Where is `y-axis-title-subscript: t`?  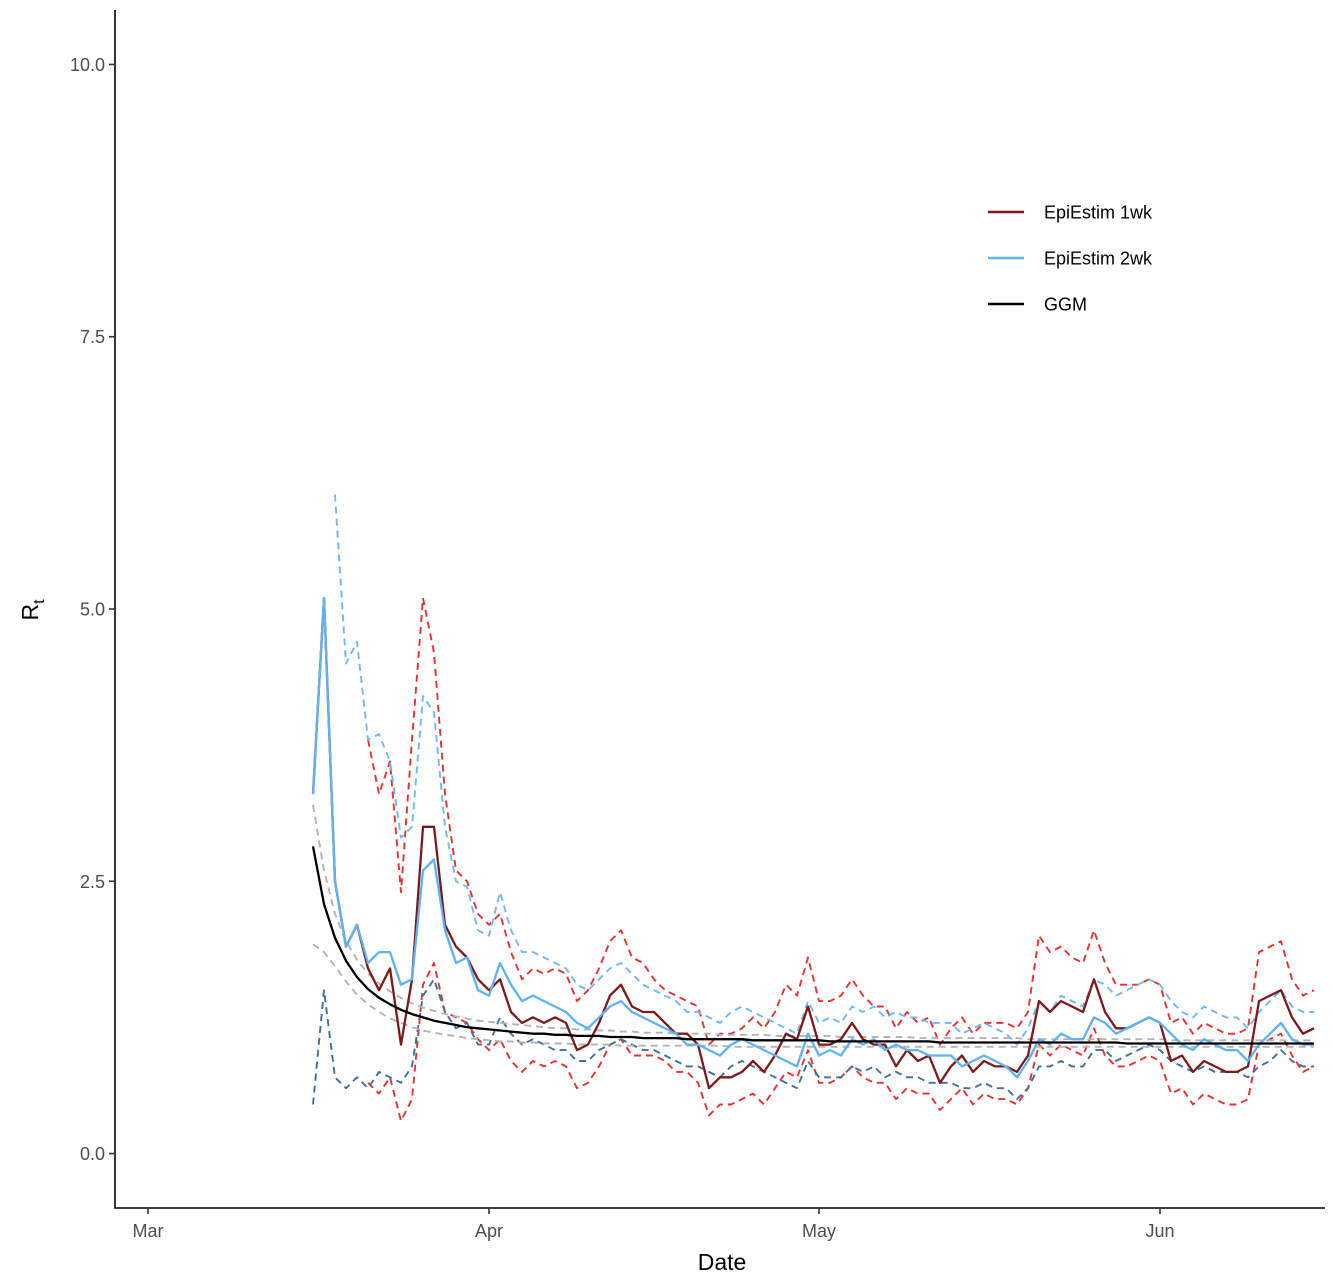 y-axis-title-subscript: t is located at coordinates (39, 601).